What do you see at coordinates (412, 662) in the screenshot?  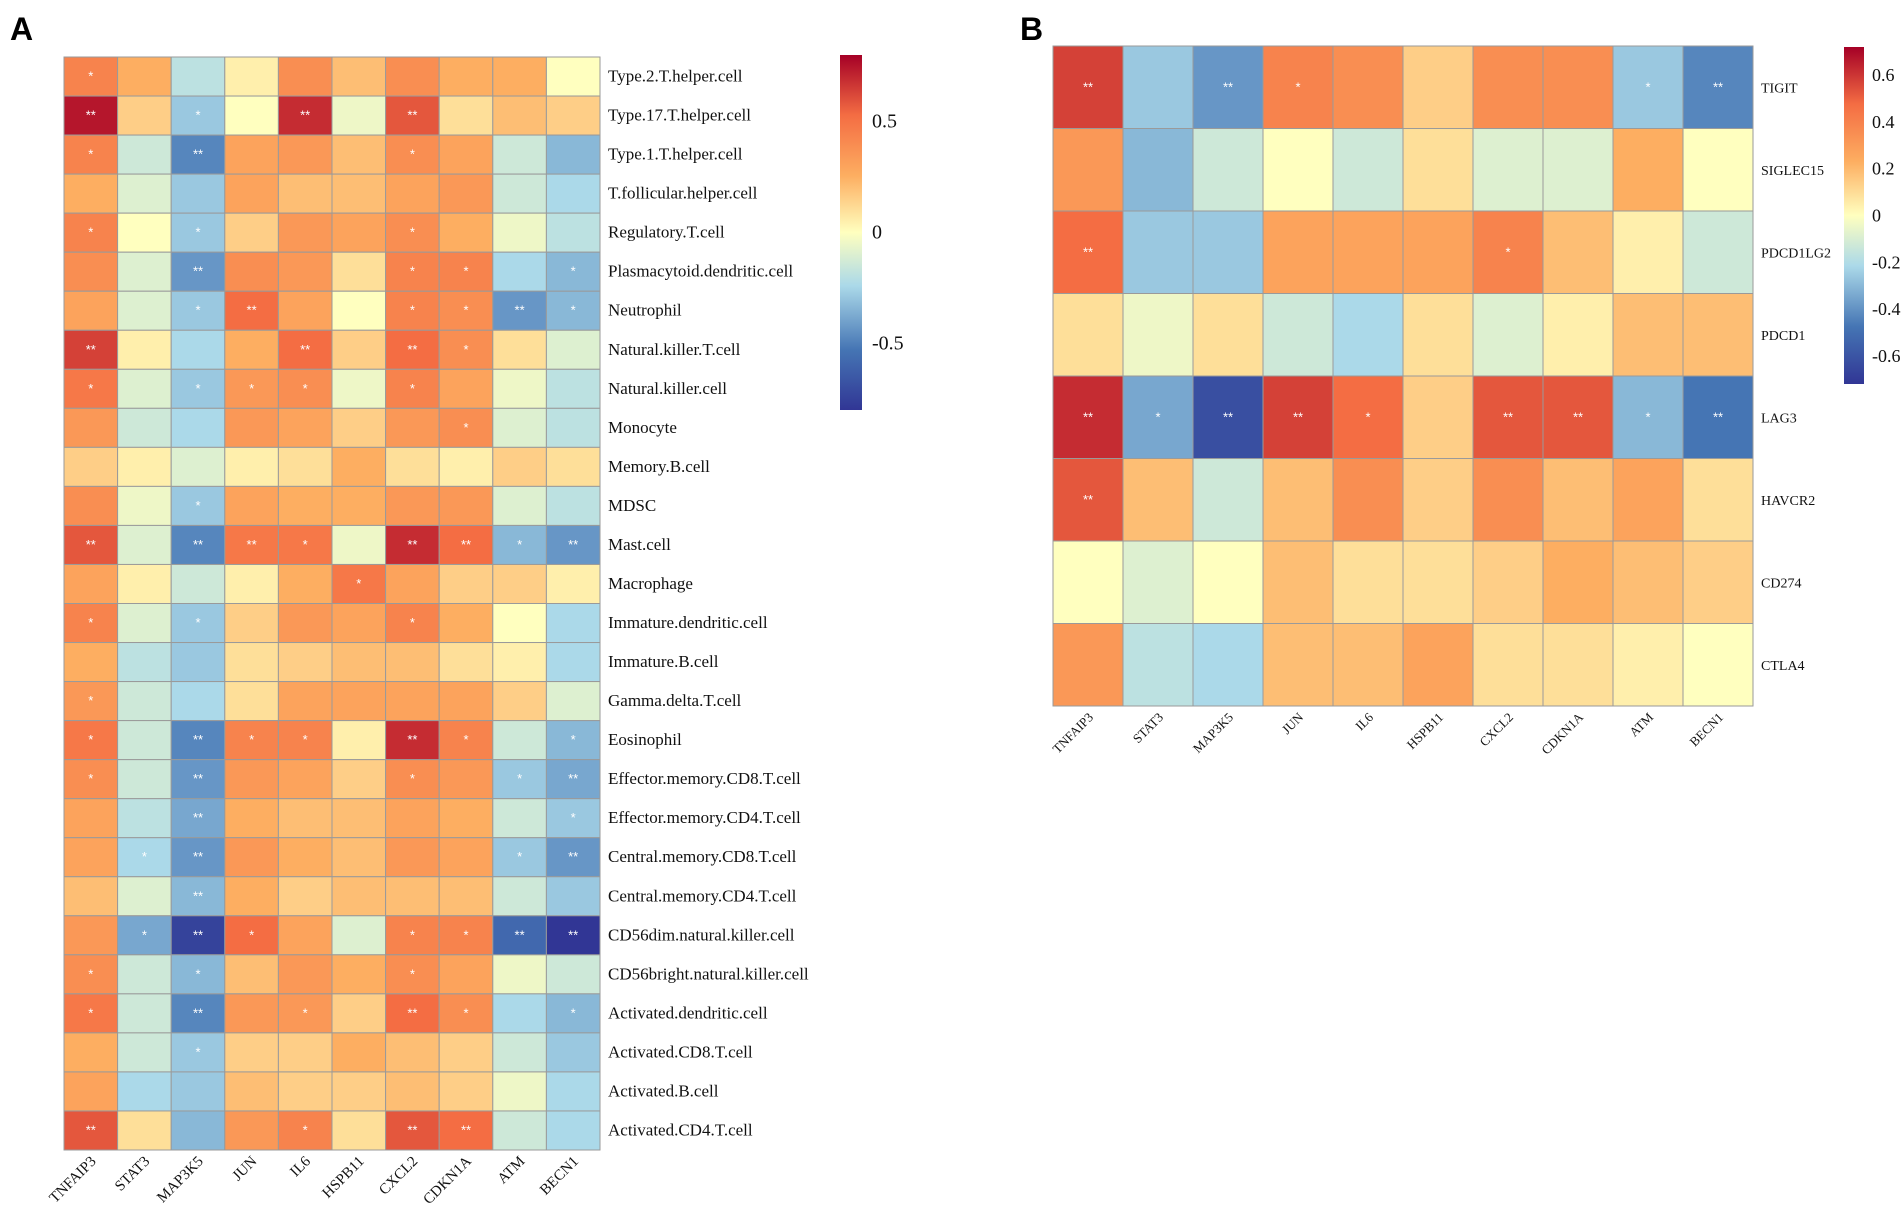 I see `heat-cell-immature-b-cell-cxcl2` at bounding box center [412, 662].